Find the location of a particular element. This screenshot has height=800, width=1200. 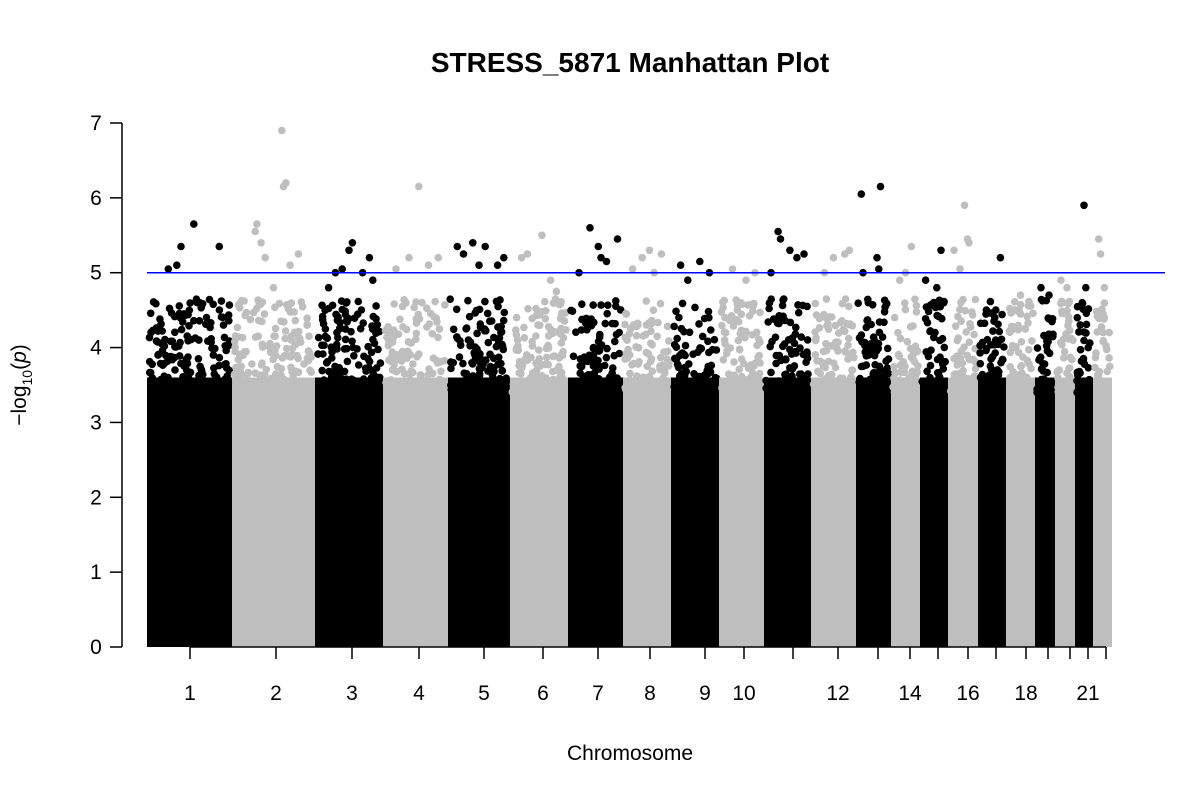

chromosome-6-points is located at coordinates (539, 439).